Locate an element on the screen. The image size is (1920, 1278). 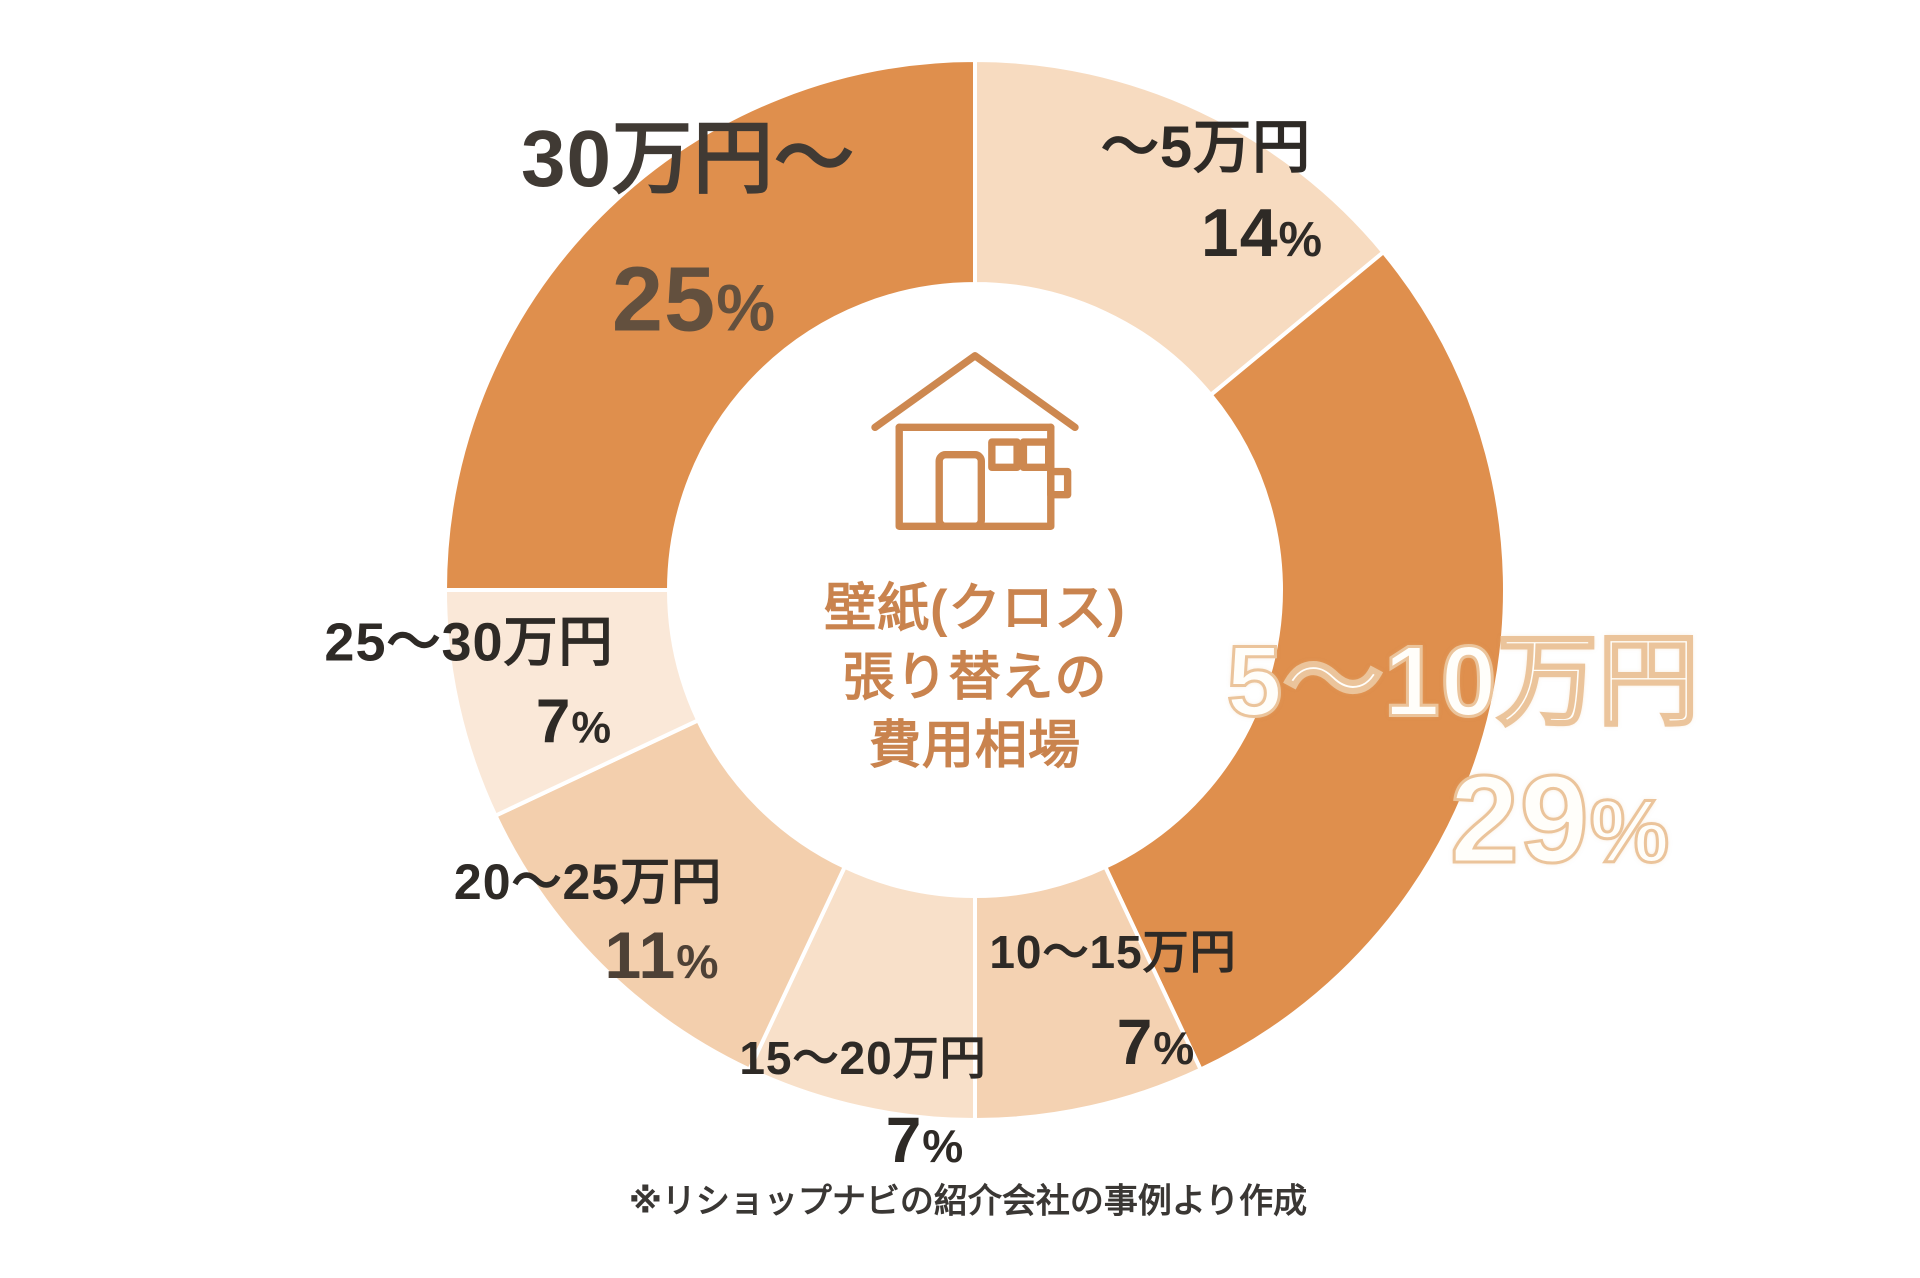
source-footnote: ※リショップナビの紹介会社の事例より作成 is located at coordinates (968, 1201).